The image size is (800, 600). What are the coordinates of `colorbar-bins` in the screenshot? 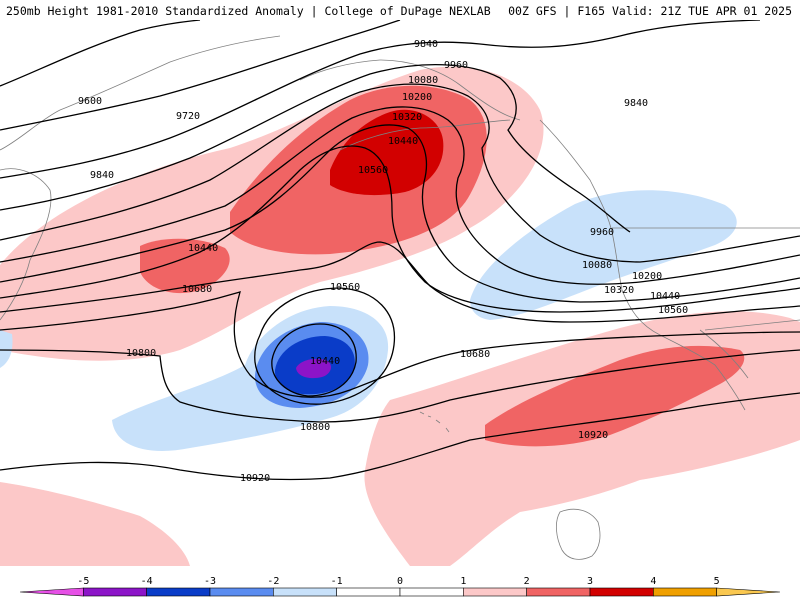 It's located at (400, 592).